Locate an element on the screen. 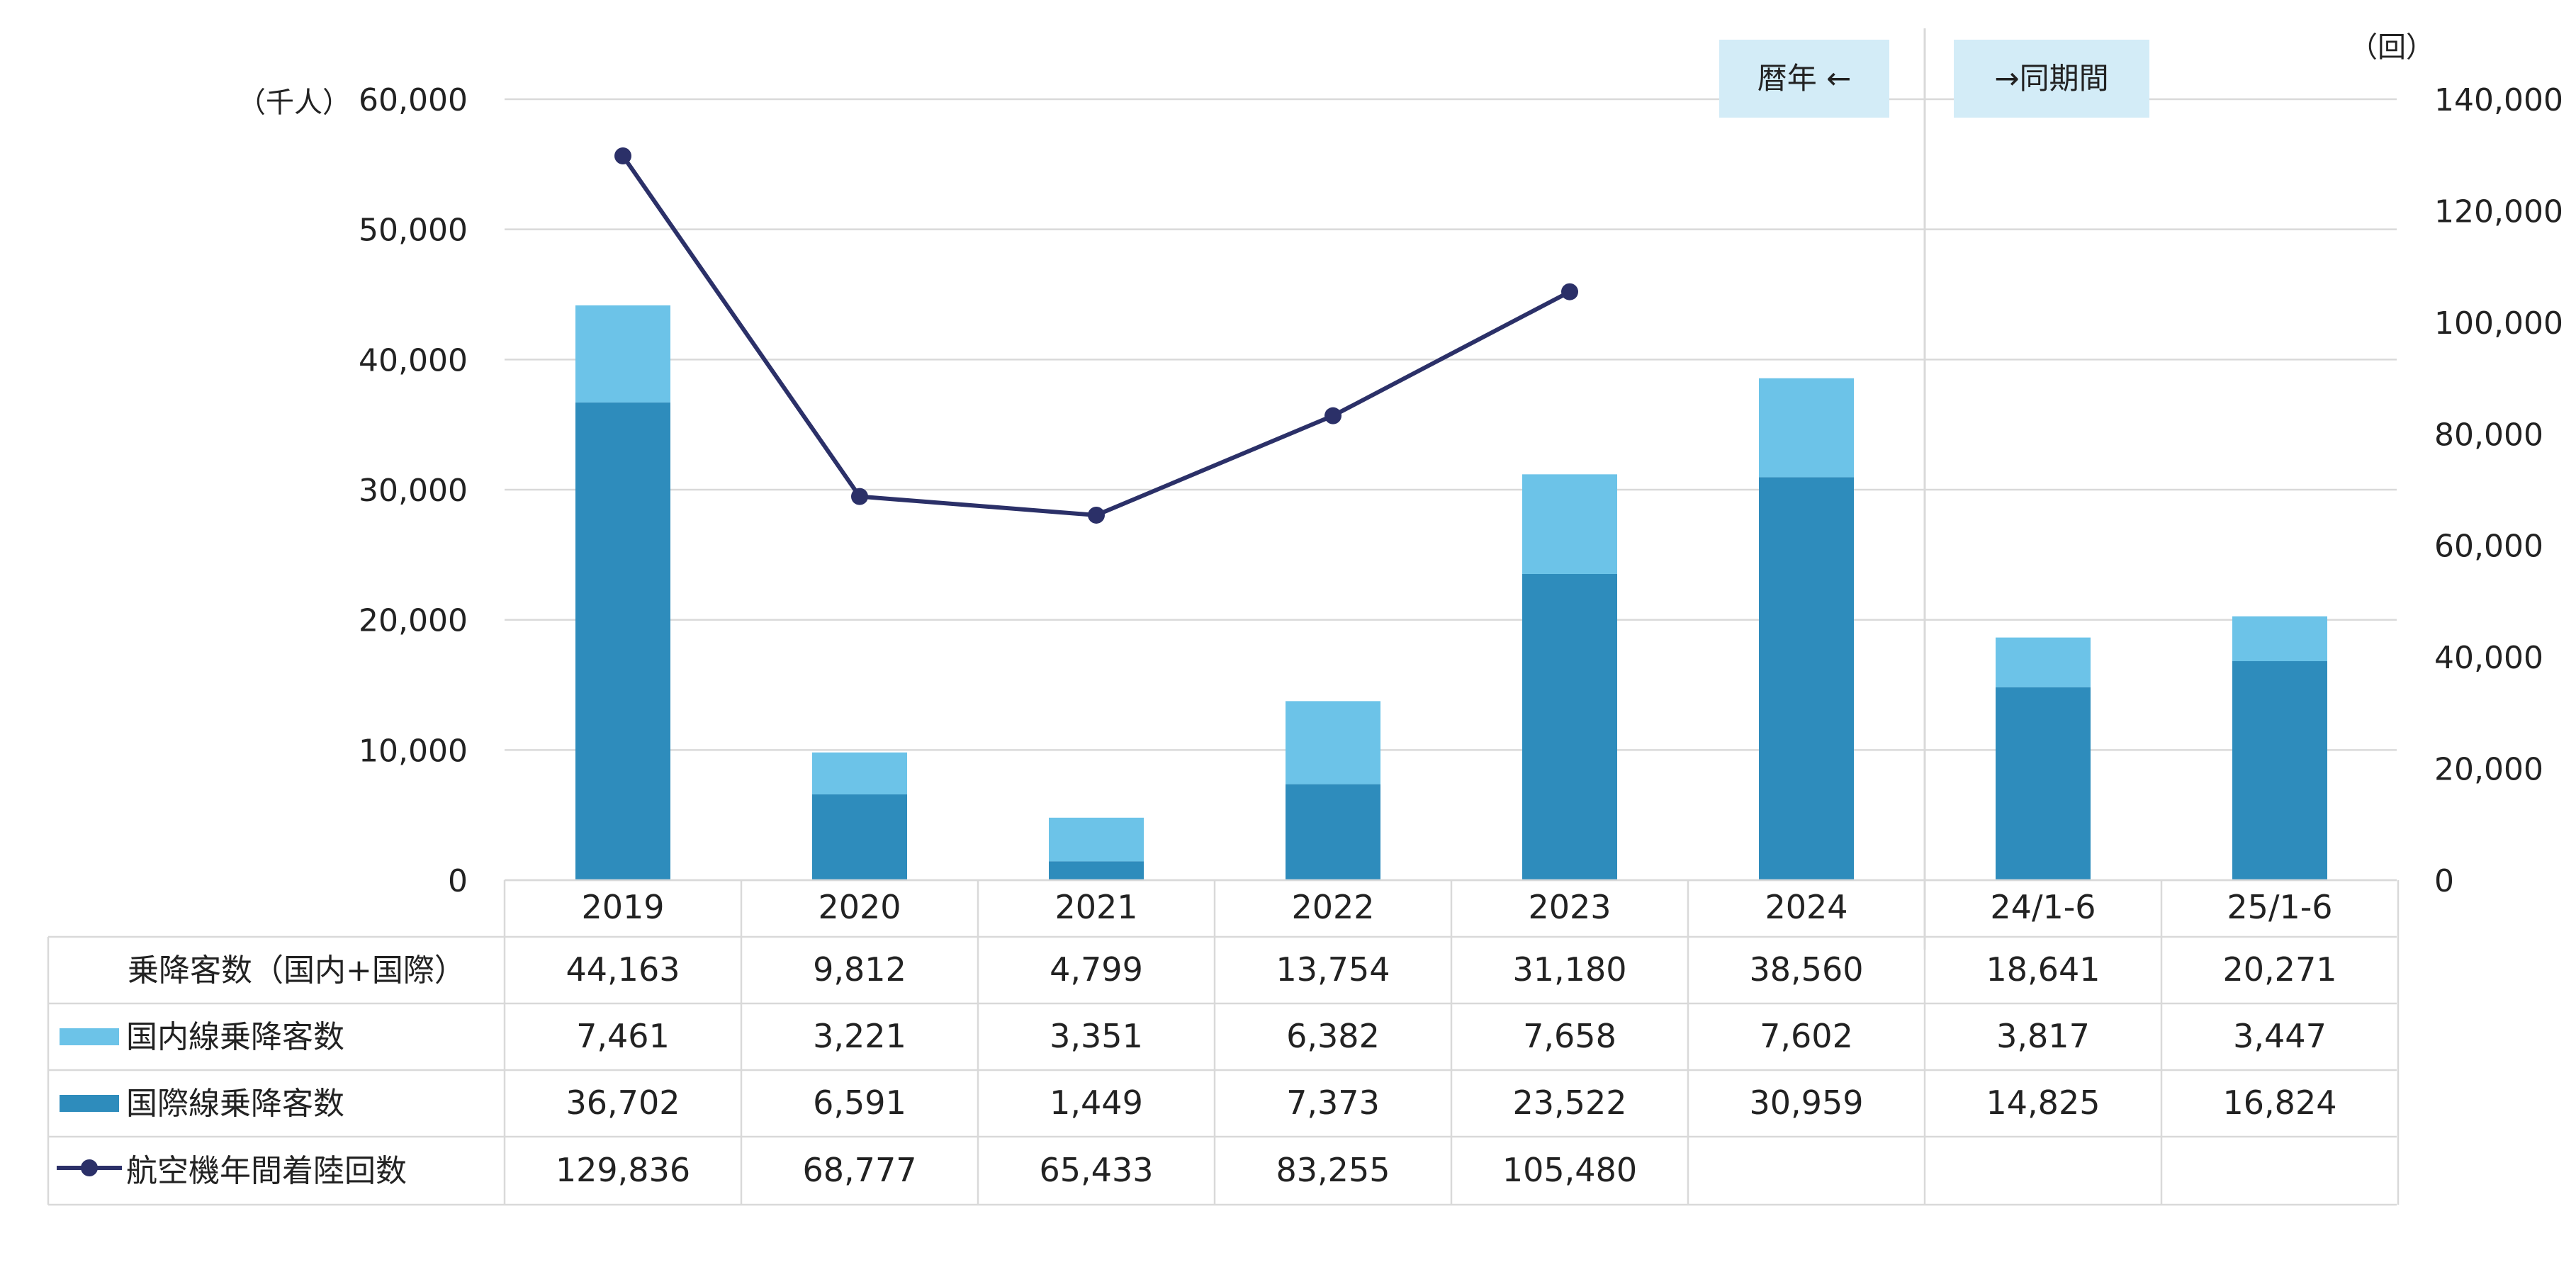 This screenshot has height=1277, width=2576. legend-marker is located at coordinates (89, 1167).